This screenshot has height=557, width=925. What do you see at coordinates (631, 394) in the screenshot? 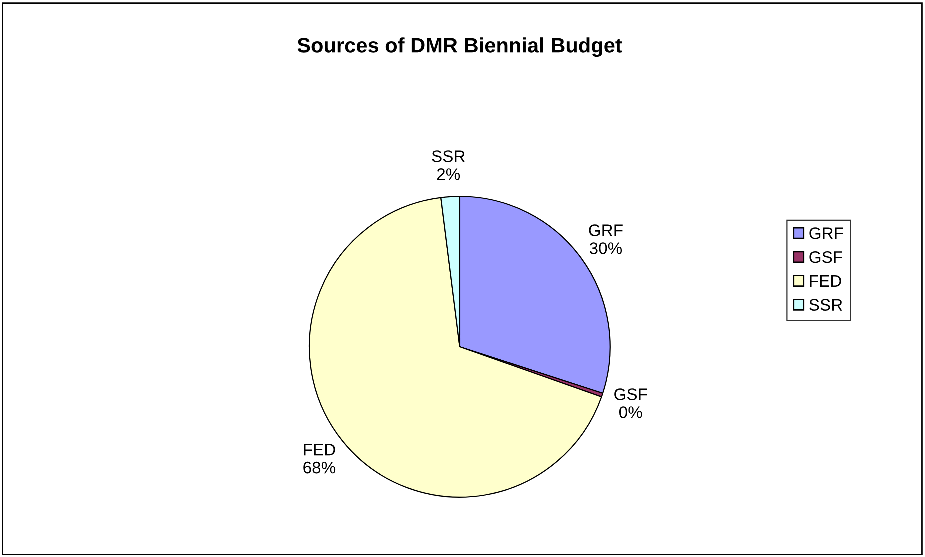
I see `slice-label: GSF` at bounding box center [631, 394].